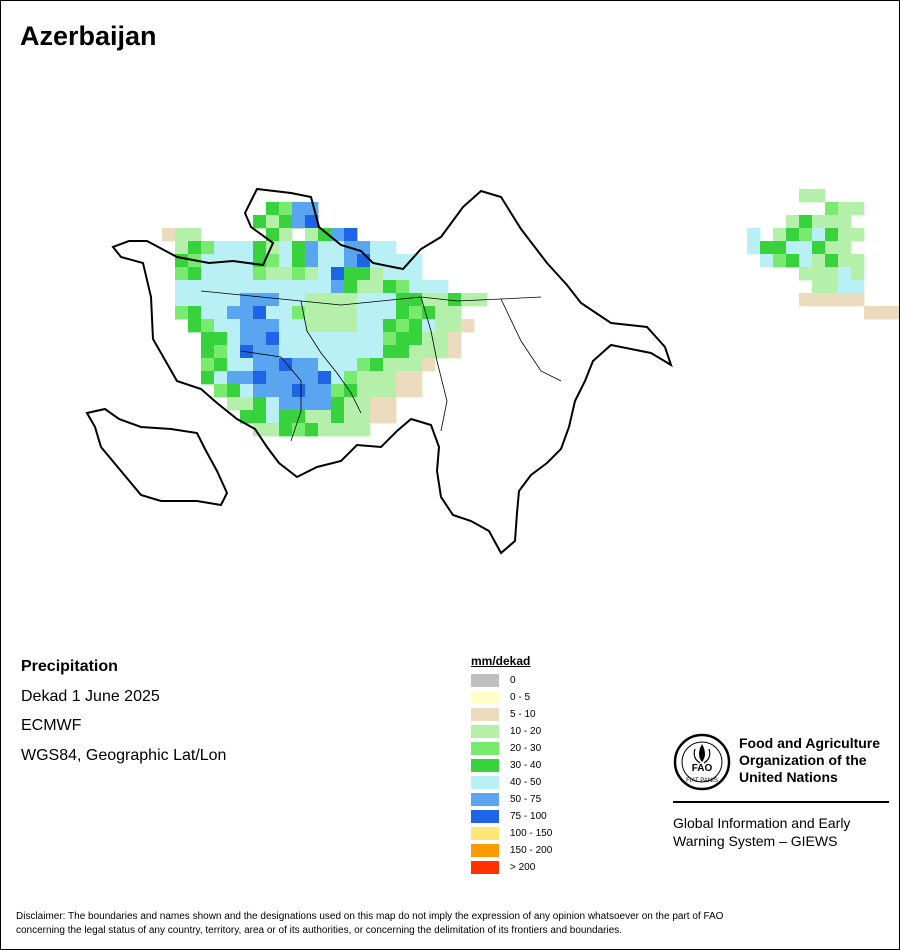  I want to click on legend-swatch, so click(485, 731).